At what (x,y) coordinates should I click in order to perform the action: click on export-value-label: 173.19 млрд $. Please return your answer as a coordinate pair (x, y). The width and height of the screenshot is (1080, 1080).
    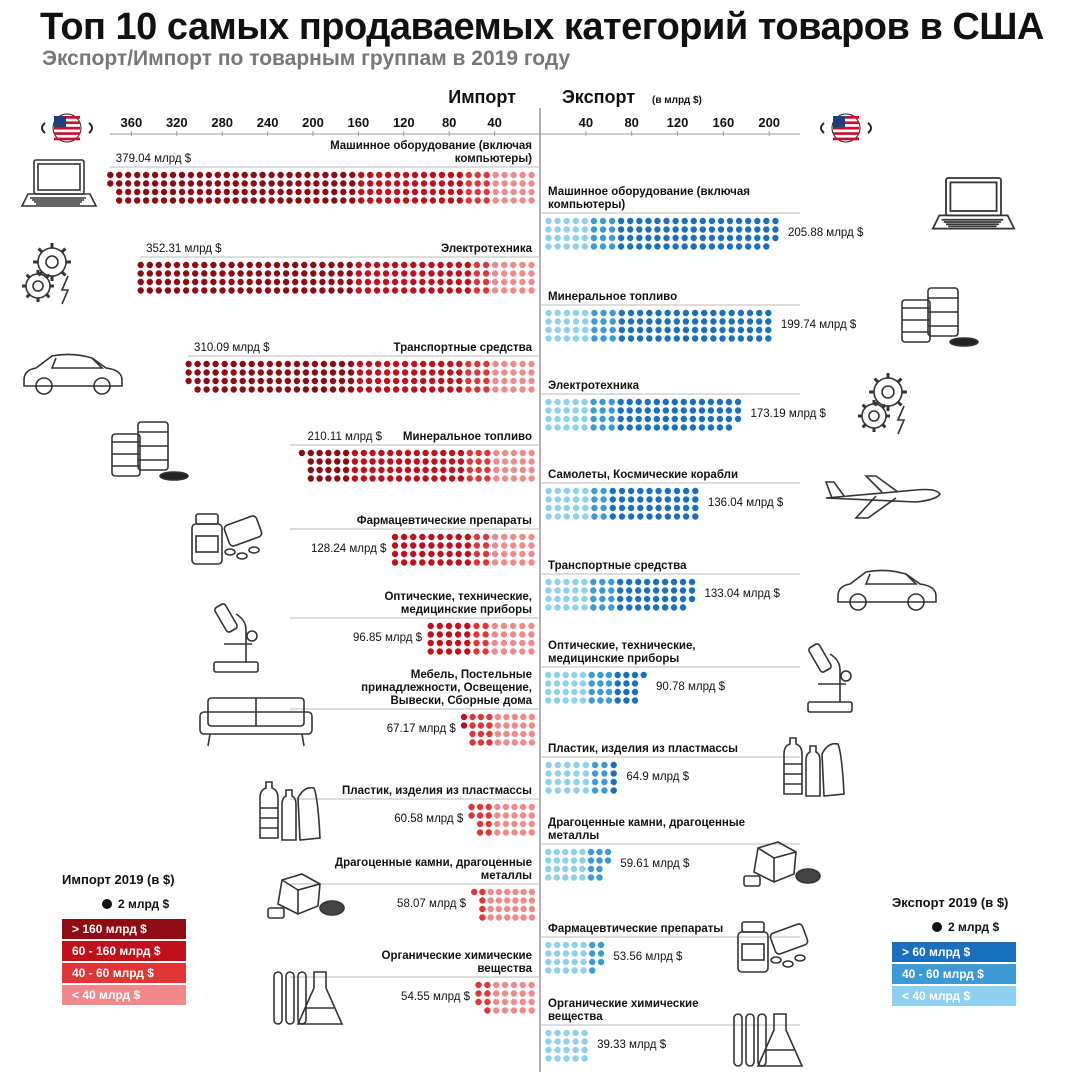
    Looking at the image, I should click on (788, 414).